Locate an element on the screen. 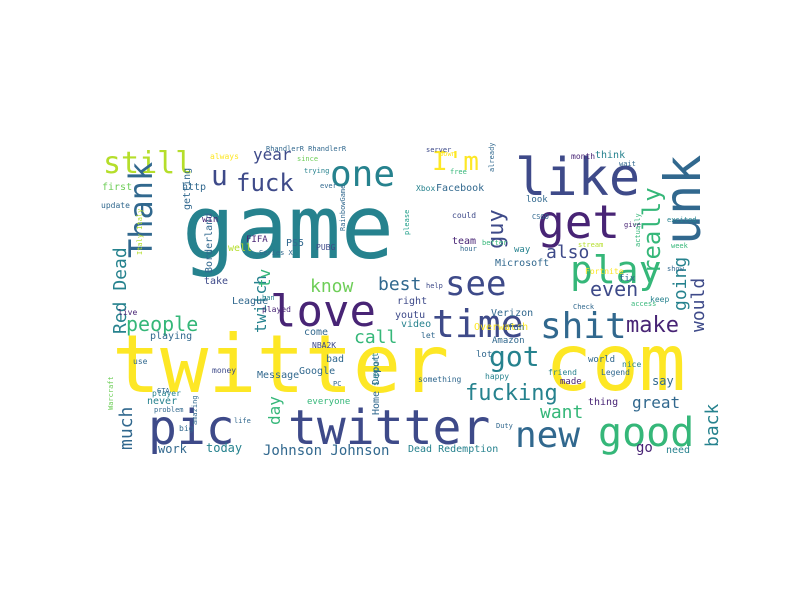 Image resolution: width=800 pixels, height=600 pixels. word-cloud-word: even is located at coordinates (614, 289).